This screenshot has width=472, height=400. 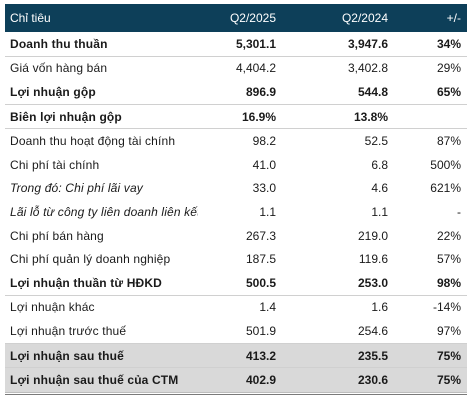 I want to click on row-value-q2-2024: 254.6, so click(x=338, y=331).